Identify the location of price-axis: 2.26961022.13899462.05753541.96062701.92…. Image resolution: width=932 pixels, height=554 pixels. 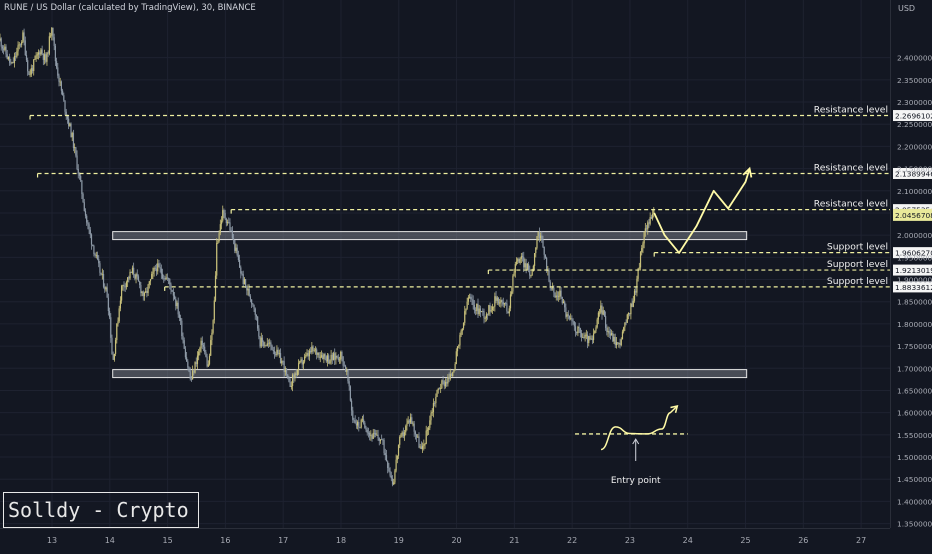
(912, 291).